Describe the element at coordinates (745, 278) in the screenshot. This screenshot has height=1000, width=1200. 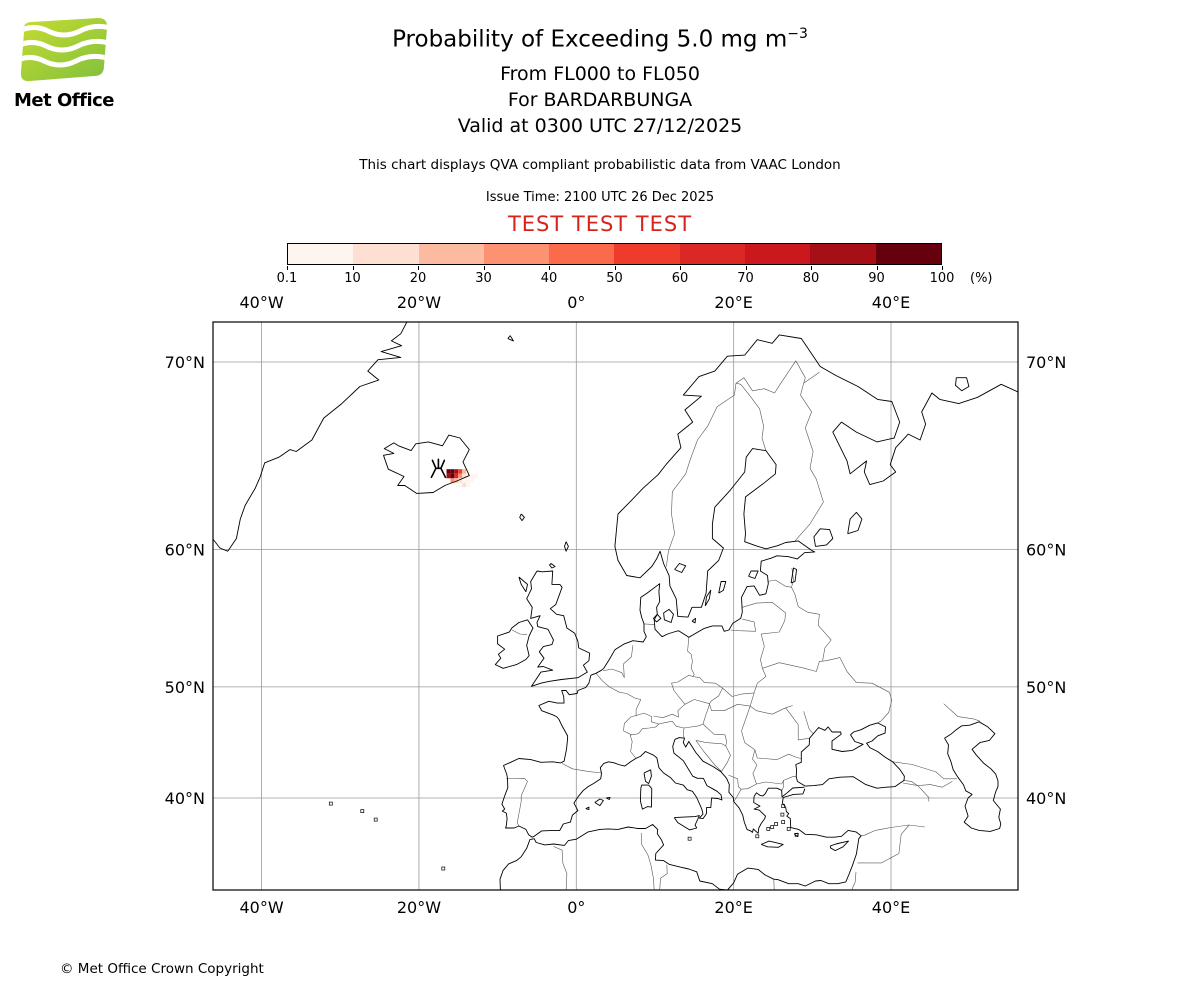
I see `colorbar-tick-label: 70` at that location.